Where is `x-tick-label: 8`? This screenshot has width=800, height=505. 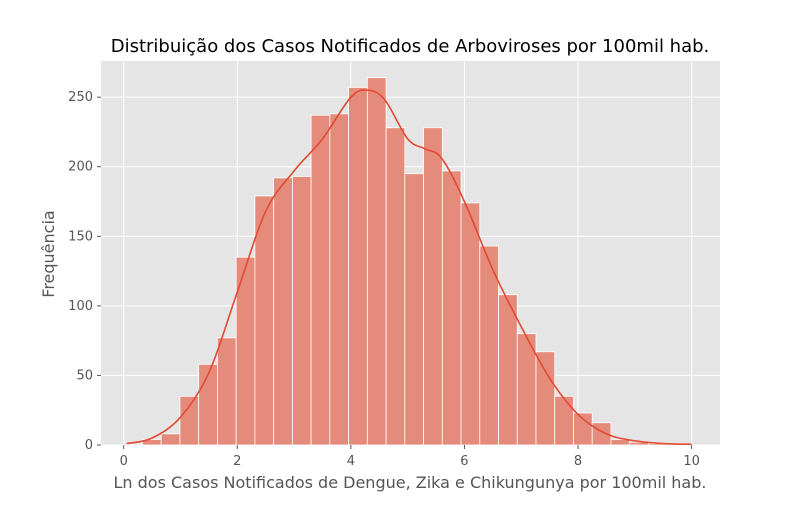 x-tick-label: 8 is located at coordinates (578, 461).